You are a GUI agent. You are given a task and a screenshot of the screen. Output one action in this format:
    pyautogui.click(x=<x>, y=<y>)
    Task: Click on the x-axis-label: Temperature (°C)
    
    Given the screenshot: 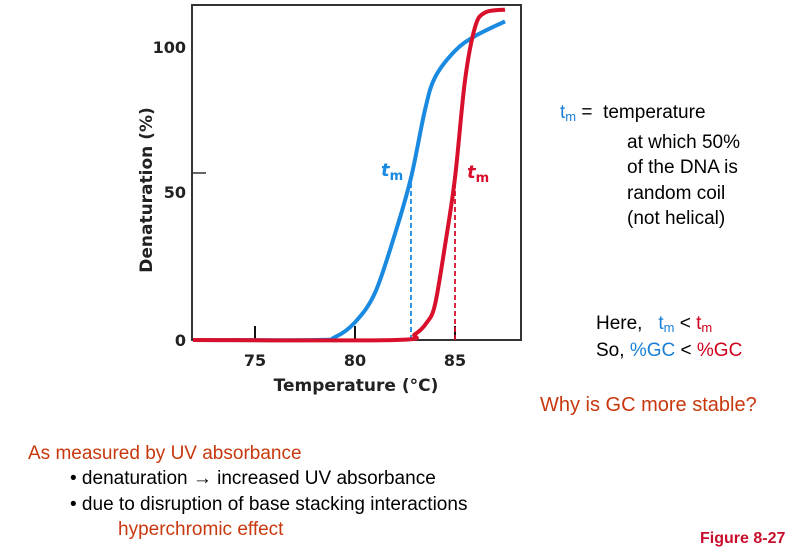 What is the action you would take?
    pyautogui.click(x=356, y=386)
    